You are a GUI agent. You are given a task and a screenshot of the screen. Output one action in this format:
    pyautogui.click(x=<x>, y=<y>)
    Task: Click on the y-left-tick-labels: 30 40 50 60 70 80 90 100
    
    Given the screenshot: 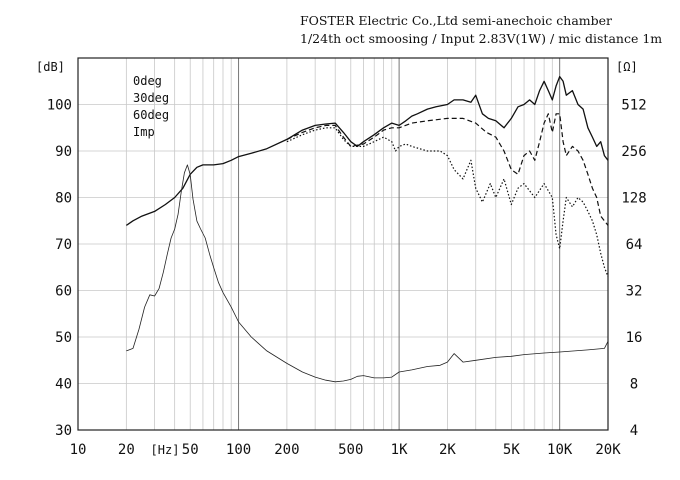 What is the action you would take?
    pyautogui.click(x=59, y=269)
    